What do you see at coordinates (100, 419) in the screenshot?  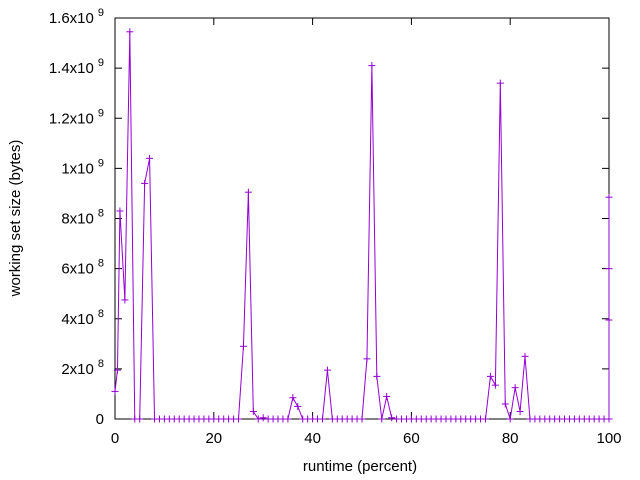 I see `y-tick-label: 0` at bounding box center [100, 419].